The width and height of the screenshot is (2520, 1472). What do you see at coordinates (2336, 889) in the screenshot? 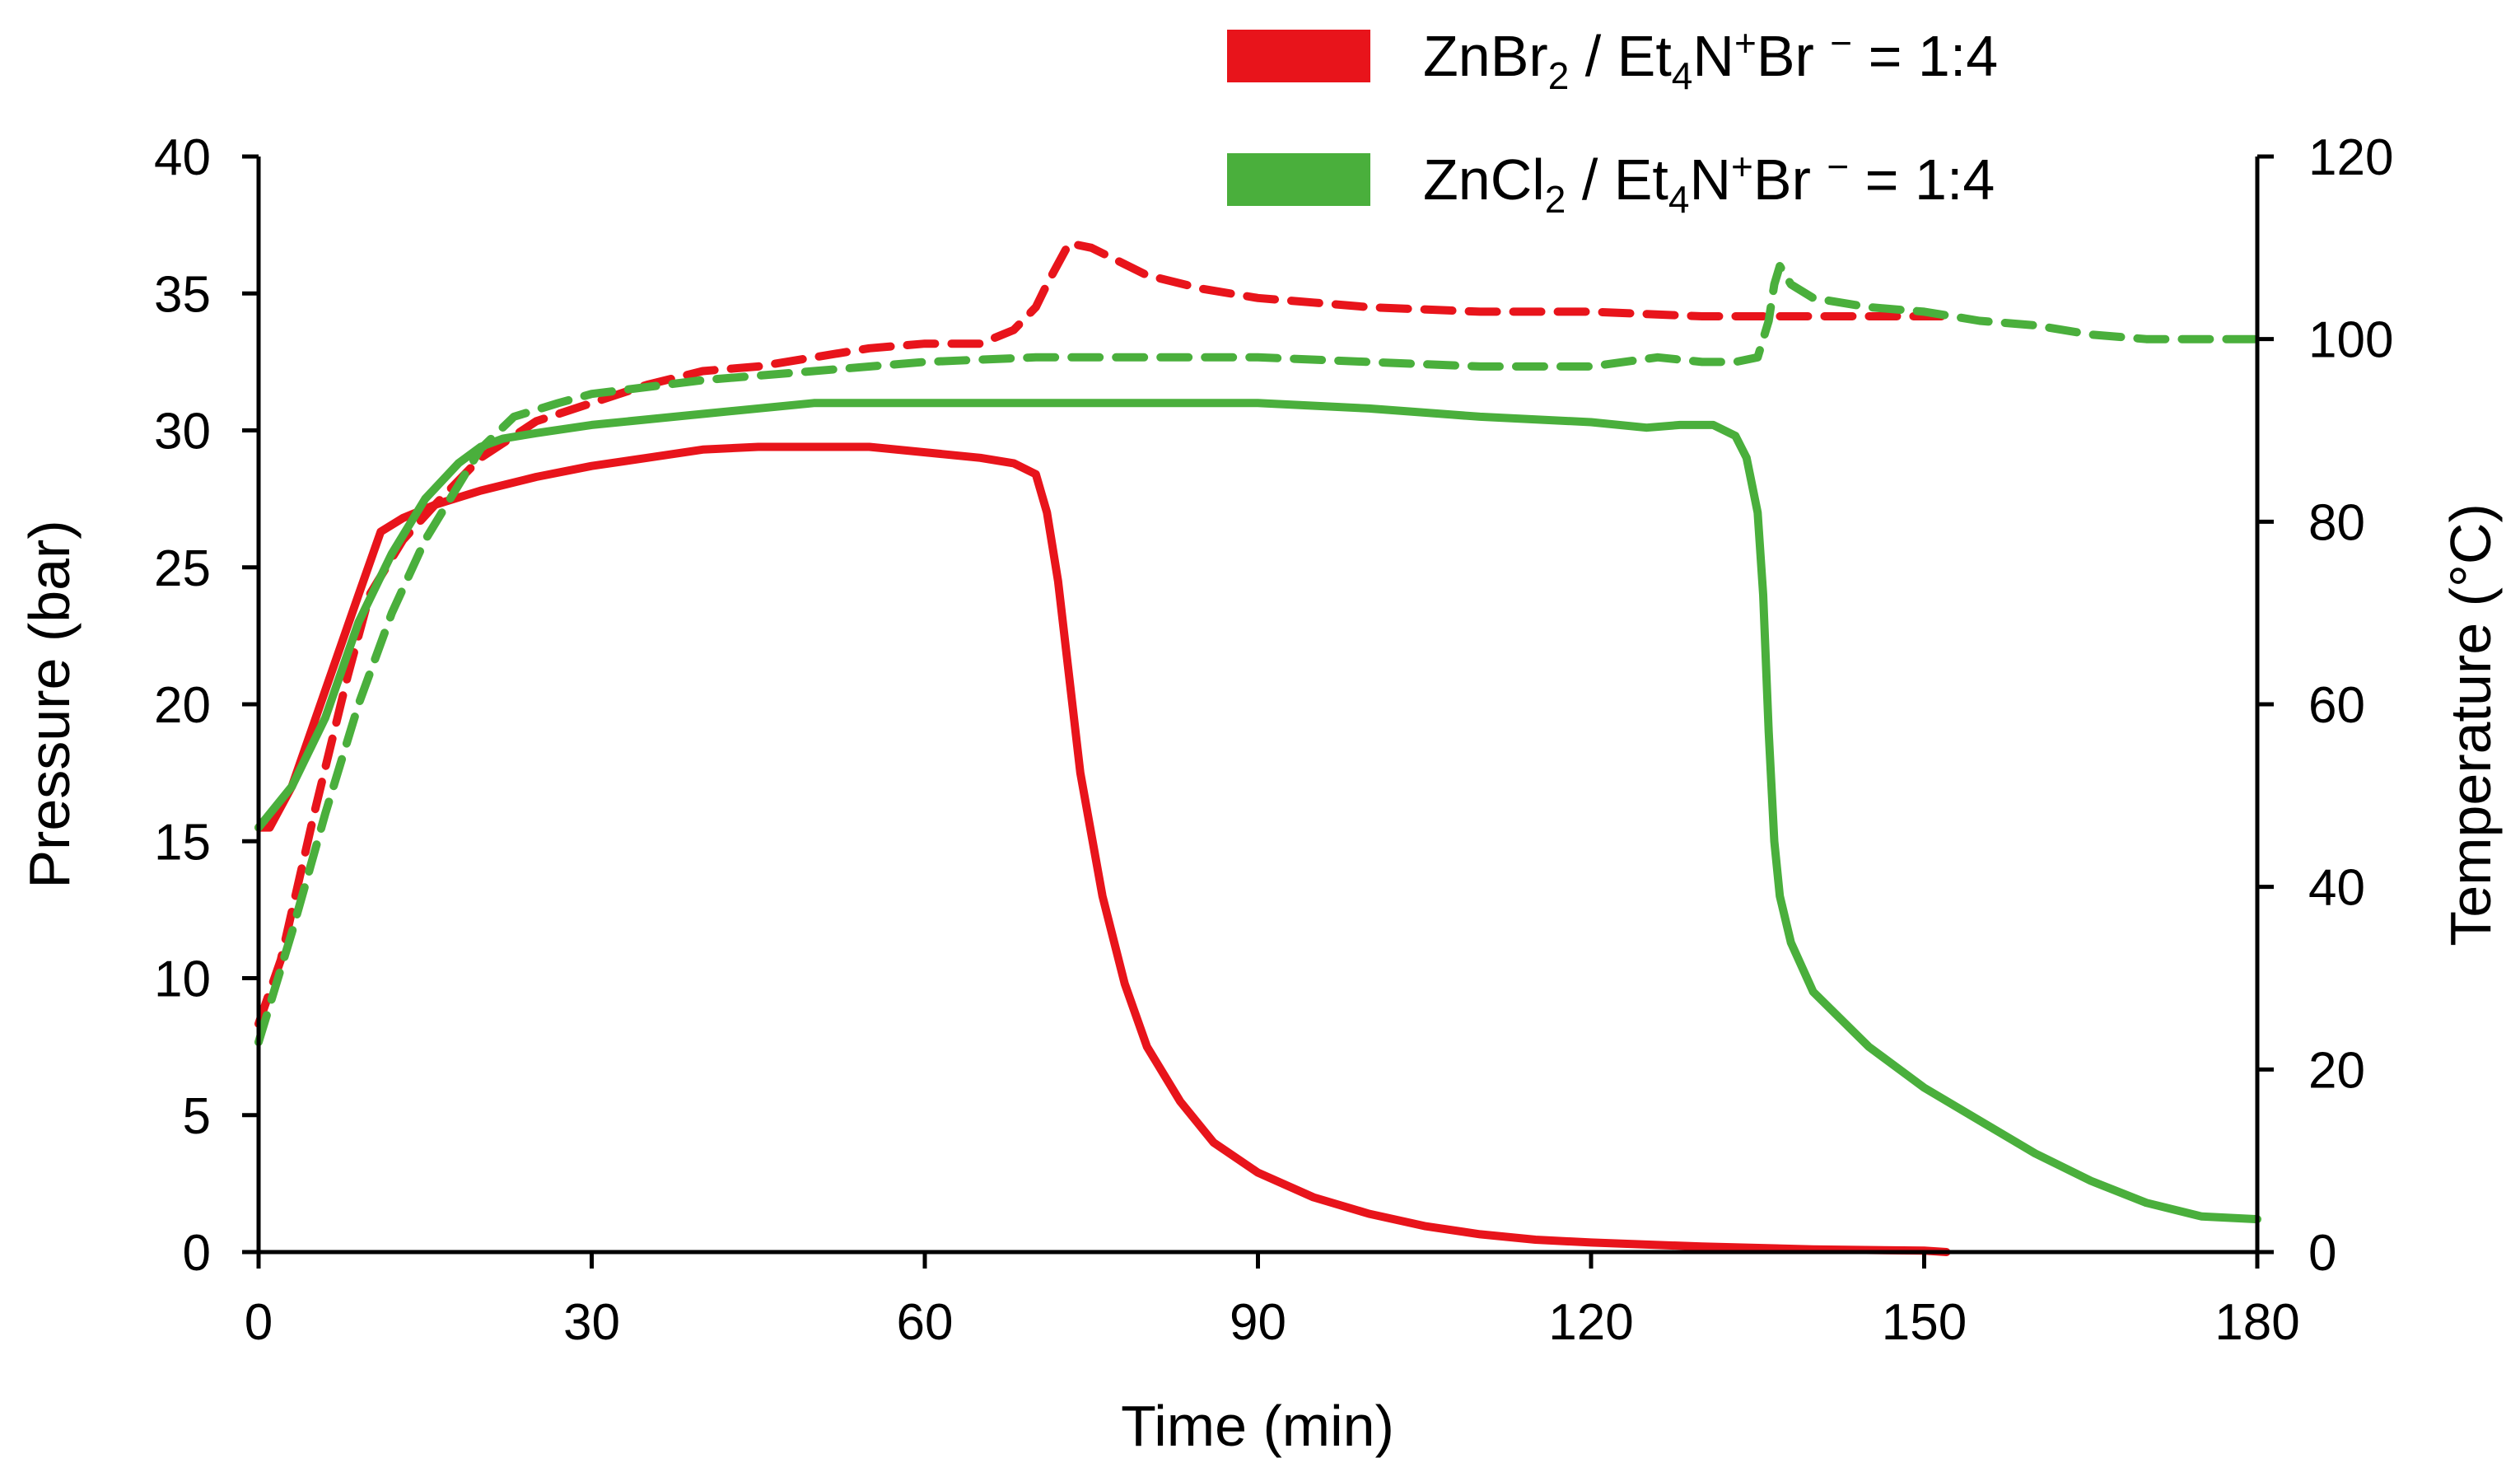
I see `y2-tick-label: 40` at bounding box center [2336, 889].